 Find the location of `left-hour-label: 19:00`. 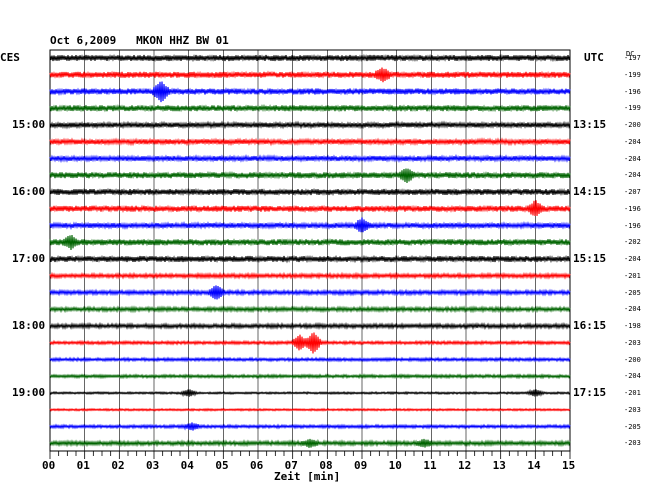

left-hour-label: 19:00 is located at coordinates (29, 392).